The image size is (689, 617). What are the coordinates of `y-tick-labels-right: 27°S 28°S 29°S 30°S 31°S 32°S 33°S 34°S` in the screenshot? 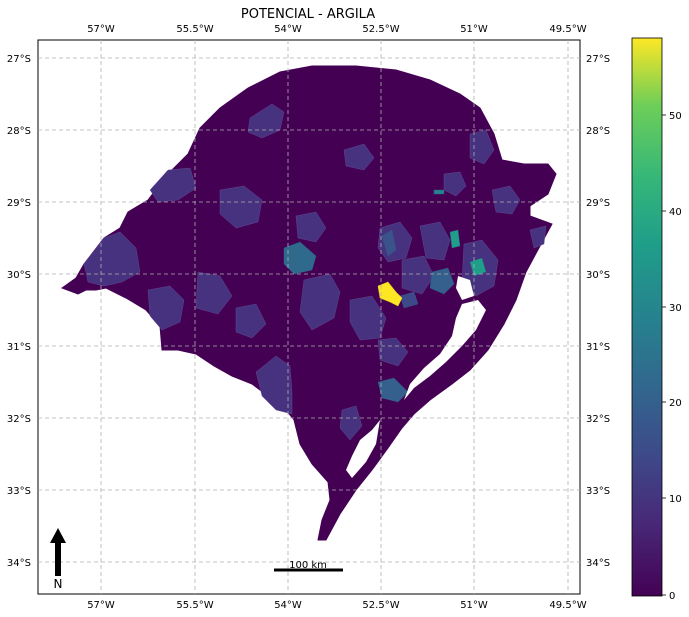 It's located at (598, 311).